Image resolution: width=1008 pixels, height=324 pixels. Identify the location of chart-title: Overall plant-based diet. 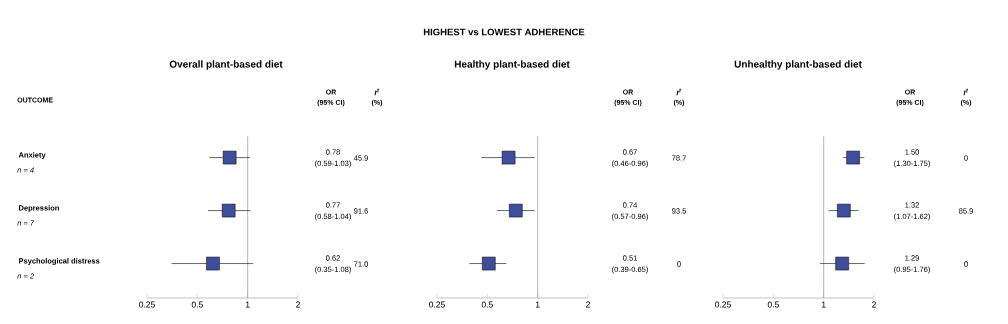
(226, 65).